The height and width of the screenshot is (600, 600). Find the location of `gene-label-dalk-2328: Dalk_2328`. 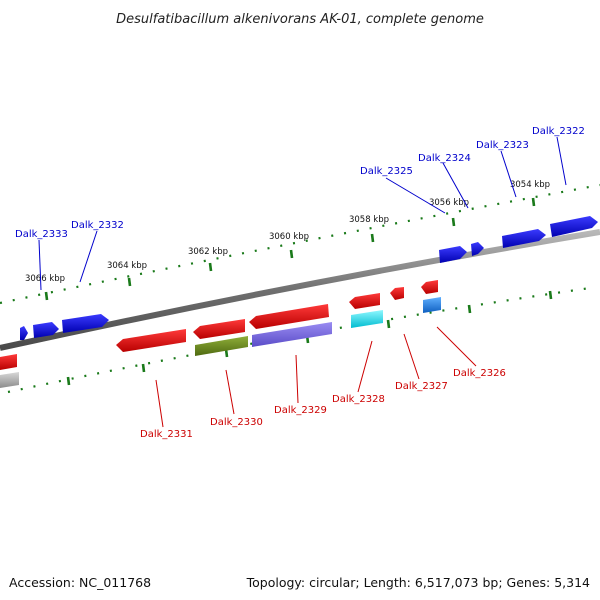

gene-label-dalk-2328: Dalk_2328 is located at coordinates (358, 399).